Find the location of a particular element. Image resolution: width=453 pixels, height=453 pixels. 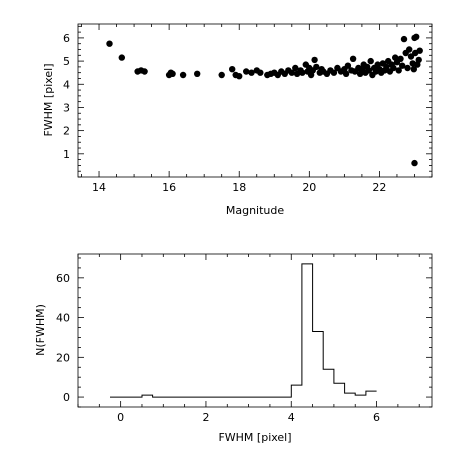

scatter-y-tick-label: 2 is located at coordinates (66, 131).